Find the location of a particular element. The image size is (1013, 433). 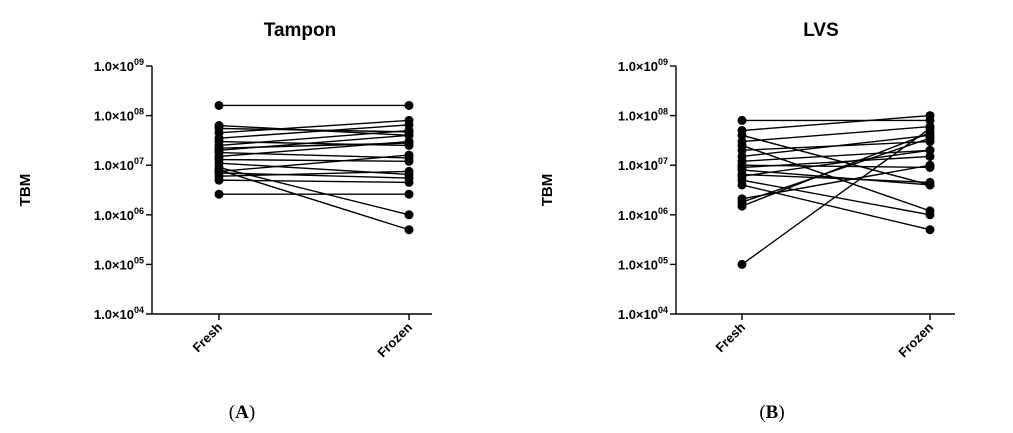

panel-letter: B is located at coordinates (772, 412).